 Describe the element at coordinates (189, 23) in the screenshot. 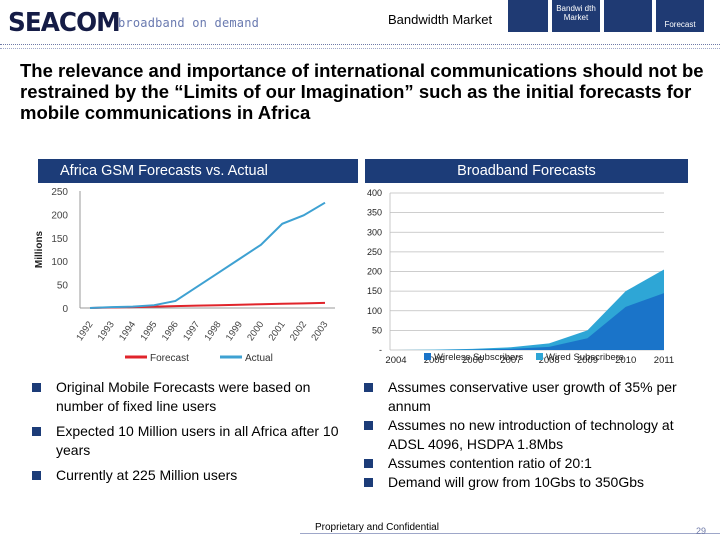

I see `logo-tagline: broadband on demand` at that location.